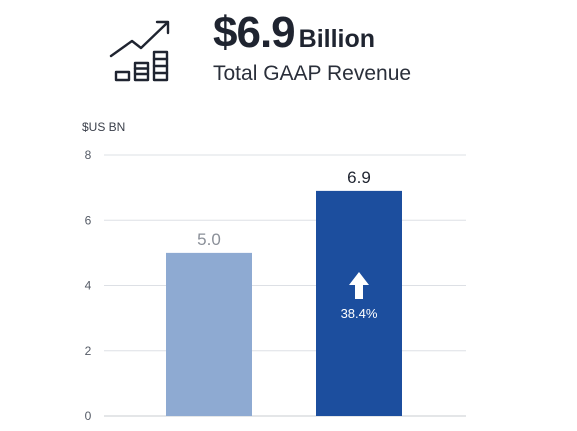 This screenshot has width=577, height=431. Describe the element at coordinates (359, 313) in the screenshot. I see `growth-label: 38.4%` at that location.